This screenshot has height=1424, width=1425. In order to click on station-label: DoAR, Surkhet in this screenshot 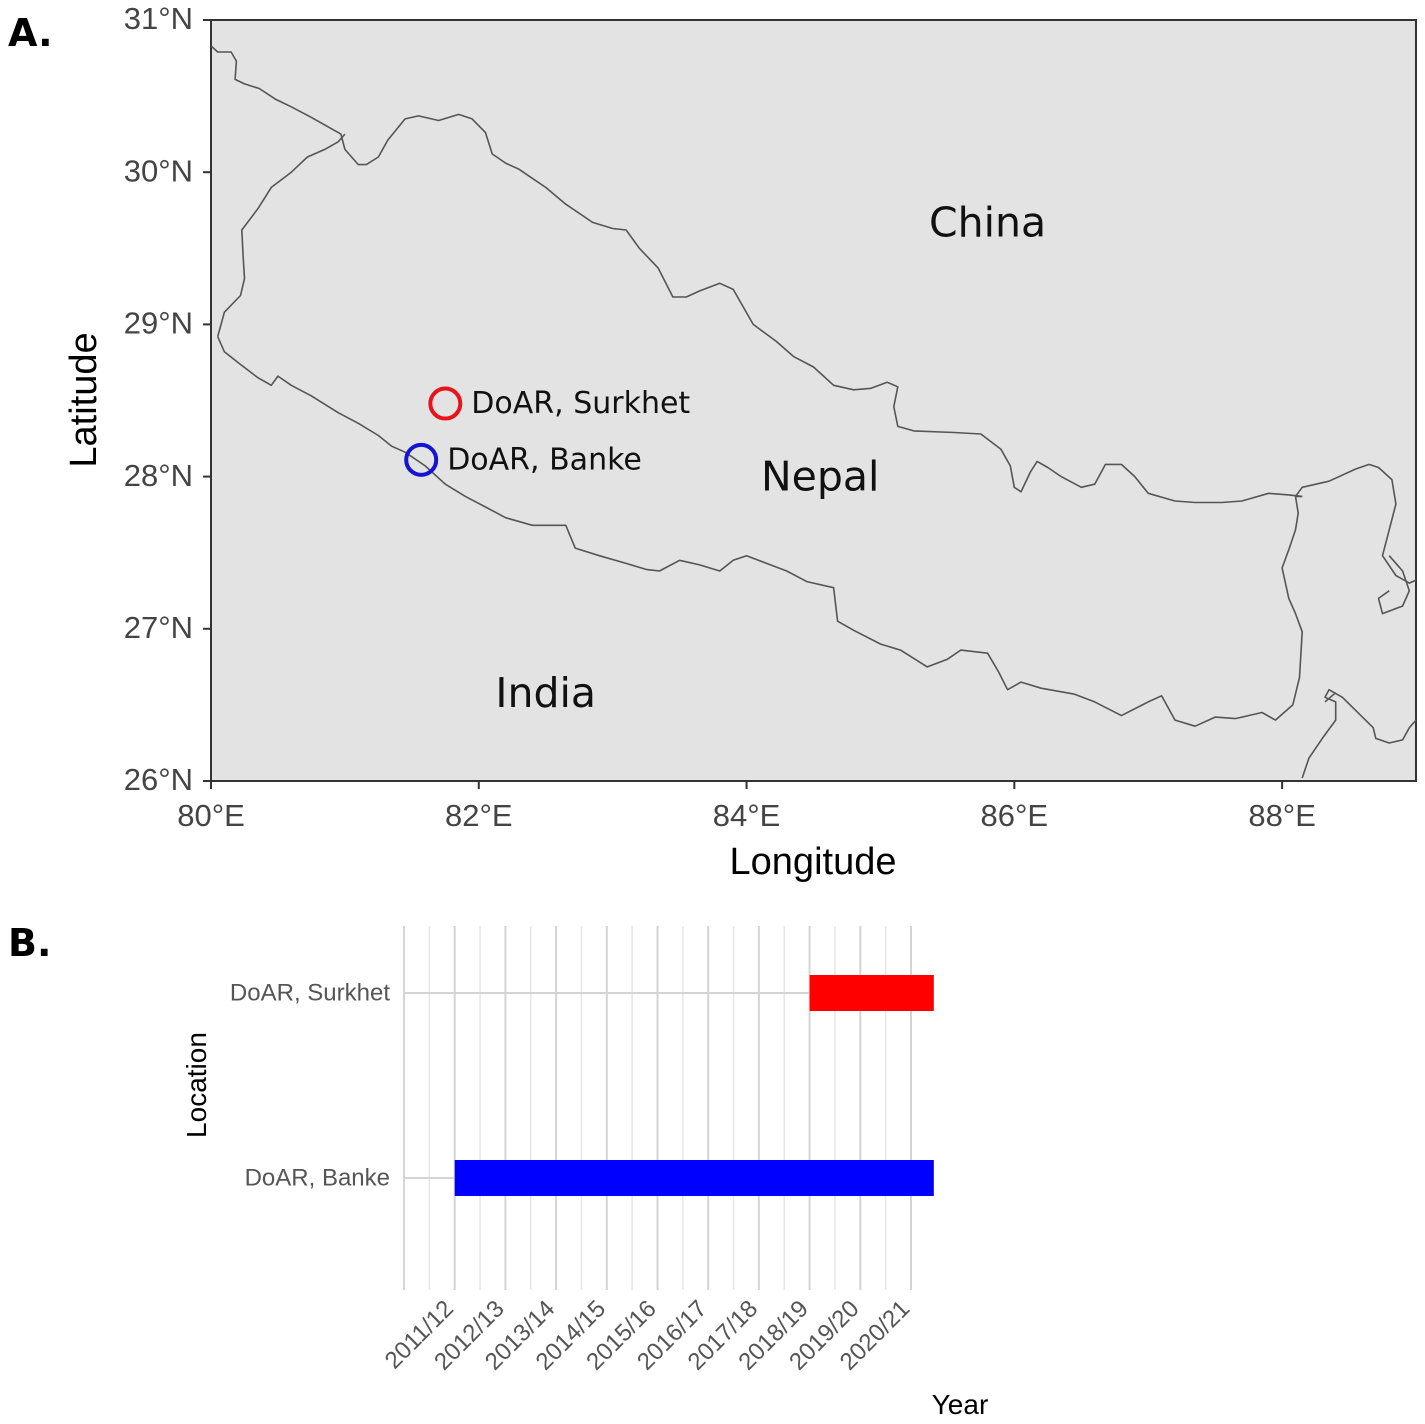, I will do `click(580, 403)`.